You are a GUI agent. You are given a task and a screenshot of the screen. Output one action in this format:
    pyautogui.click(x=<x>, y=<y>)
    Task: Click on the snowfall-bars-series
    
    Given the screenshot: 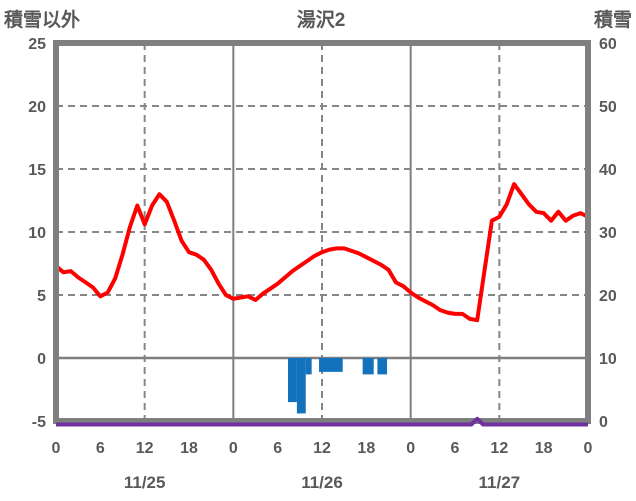 What is the action you would take?
    pyautogui.click(x=338, y=386)
    